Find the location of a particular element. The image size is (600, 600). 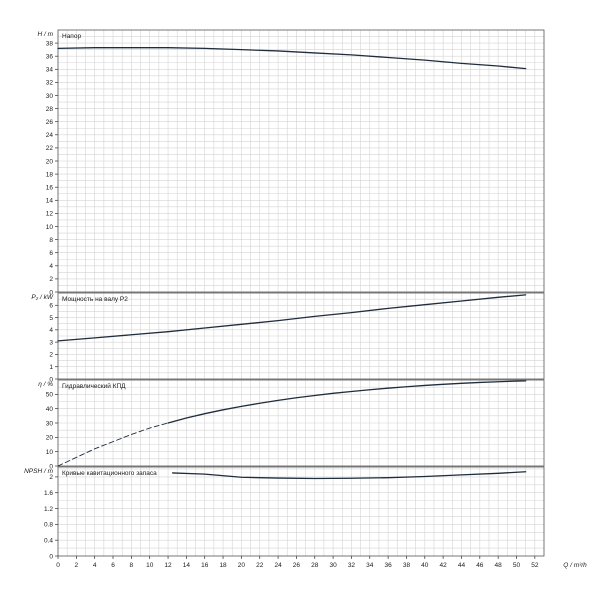

x-tick-label: 34 is located at coordinates (370, 565).